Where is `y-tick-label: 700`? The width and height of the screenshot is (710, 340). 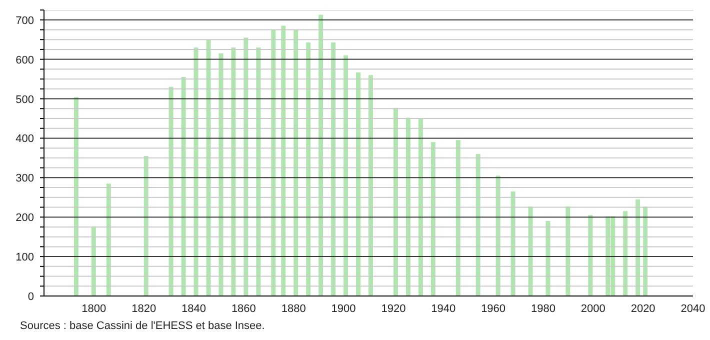
y-tick-label: 700 is located at coordinates (25, 20).